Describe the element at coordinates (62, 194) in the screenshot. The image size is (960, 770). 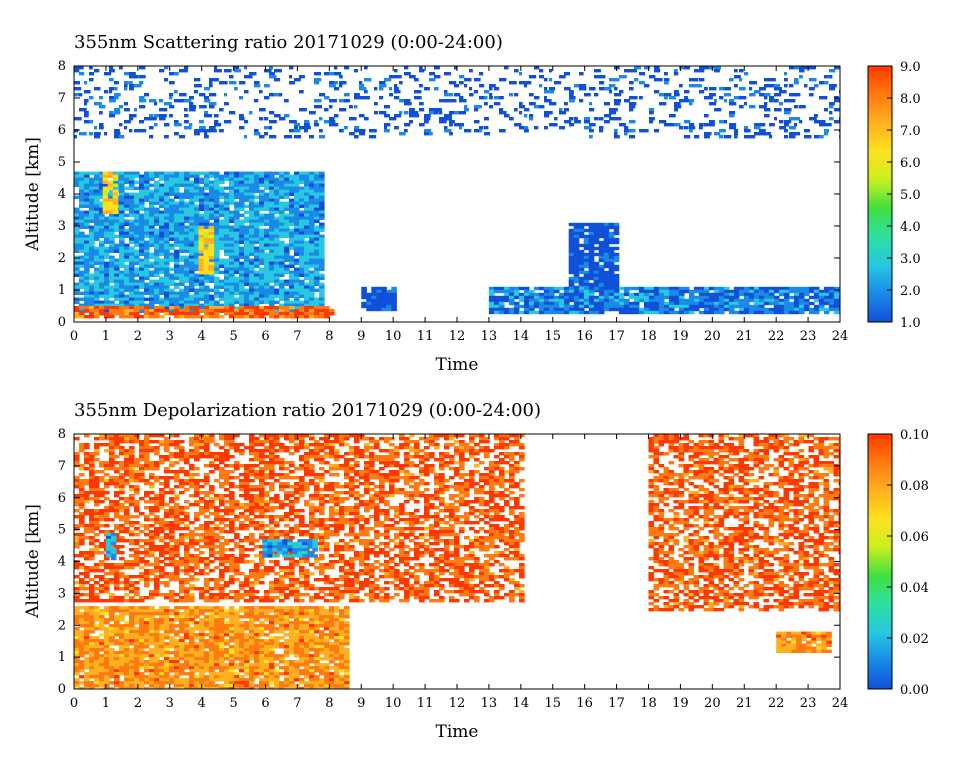
I see `y-tick-label: 4` at that location.